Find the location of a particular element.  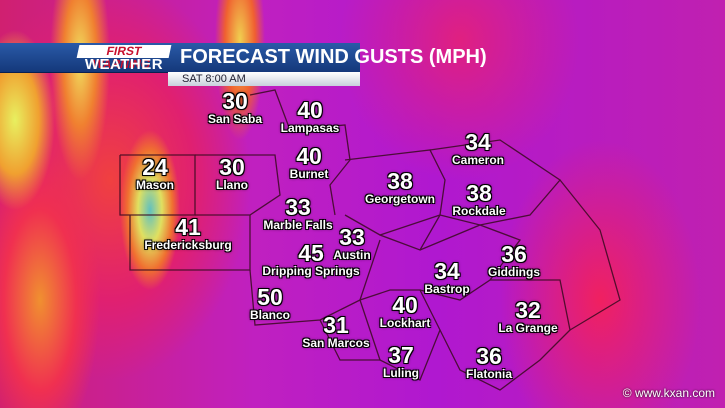

city-name: Lampasas is located at coordinates (310, 128).